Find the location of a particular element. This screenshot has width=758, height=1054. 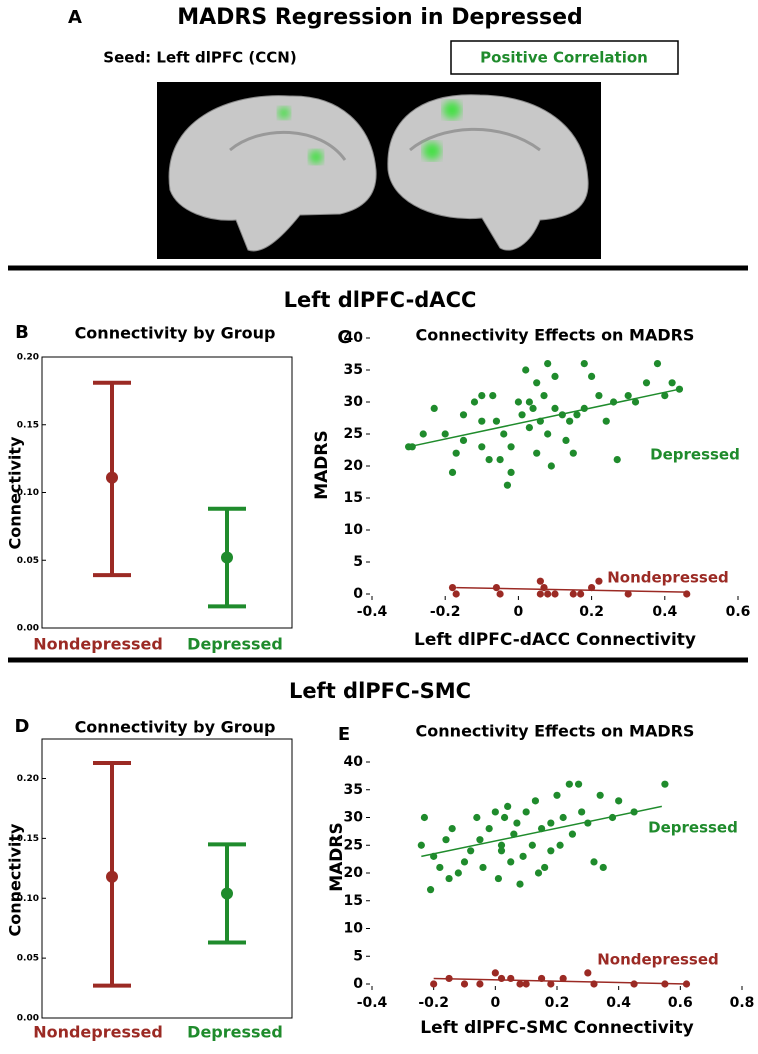

section-title: Left dlPFC-dACC is located at coordinates (380, 300).